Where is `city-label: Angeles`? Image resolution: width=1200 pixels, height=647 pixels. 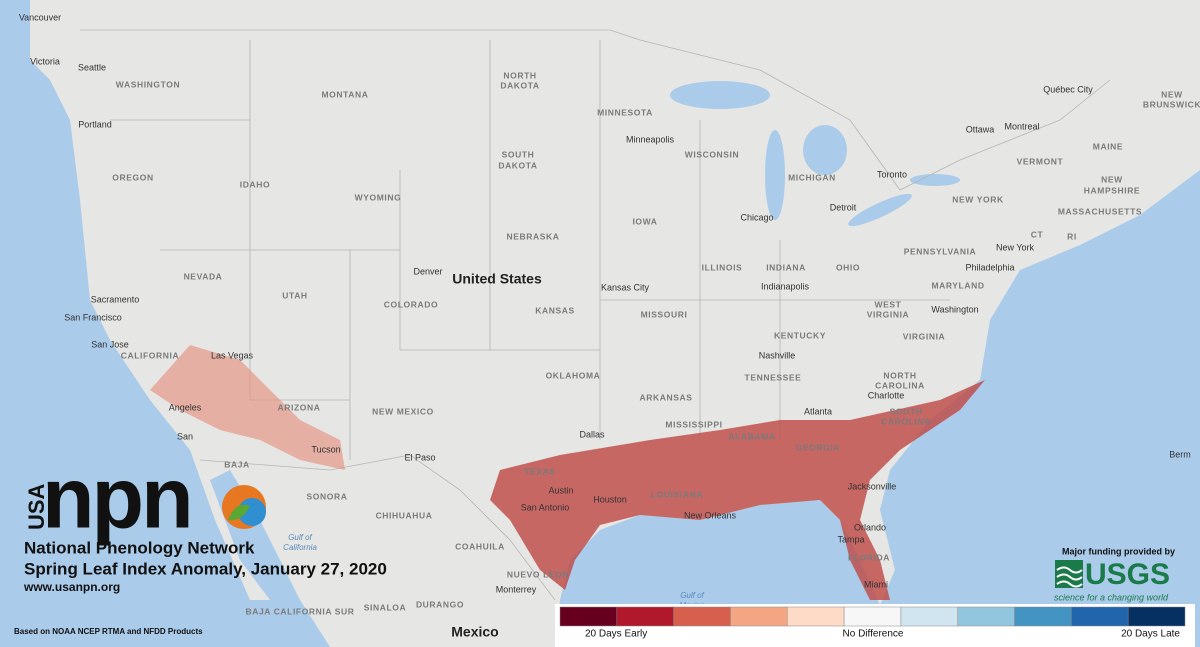
city-label: Angeles is located at coordinates (185, 407).